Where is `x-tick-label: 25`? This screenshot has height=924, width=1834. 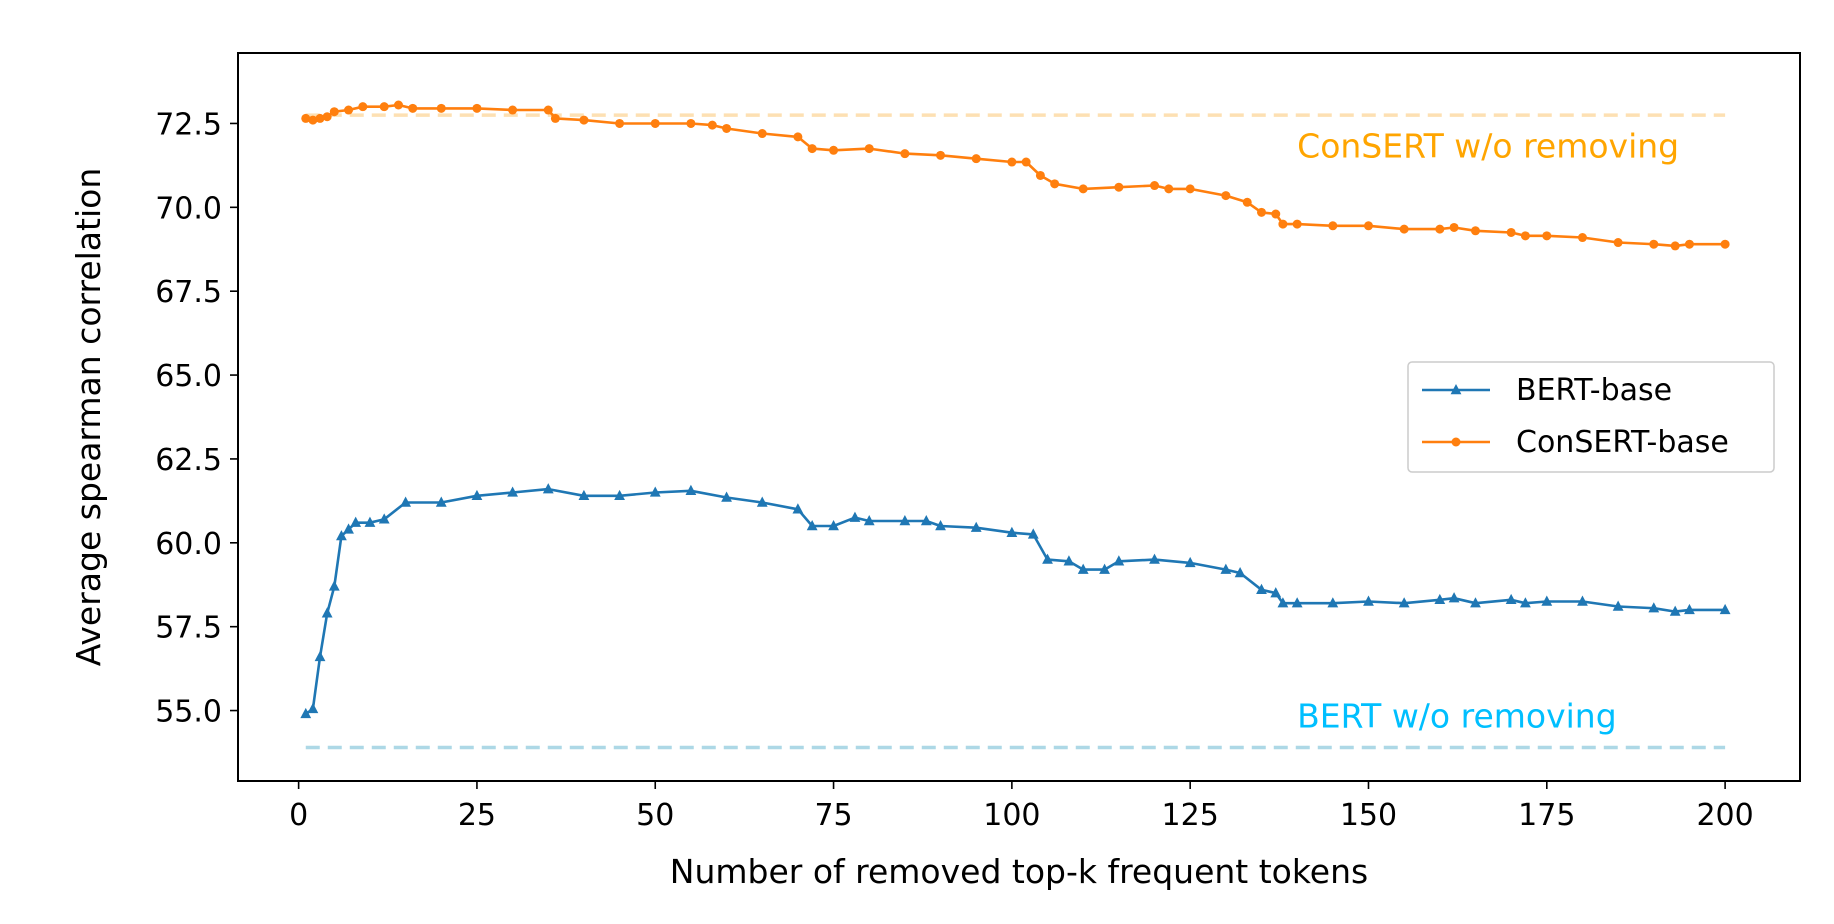
x-tick-label: 25 is located at coordinates (477, 815).